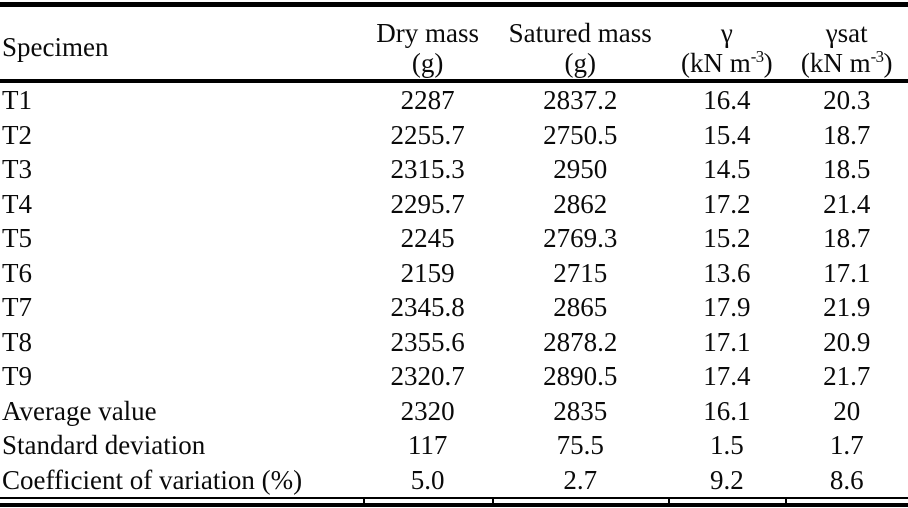 The image size is (908, 508). I want to click on cell-satured-mass: 2769.3, so click(580, 238).